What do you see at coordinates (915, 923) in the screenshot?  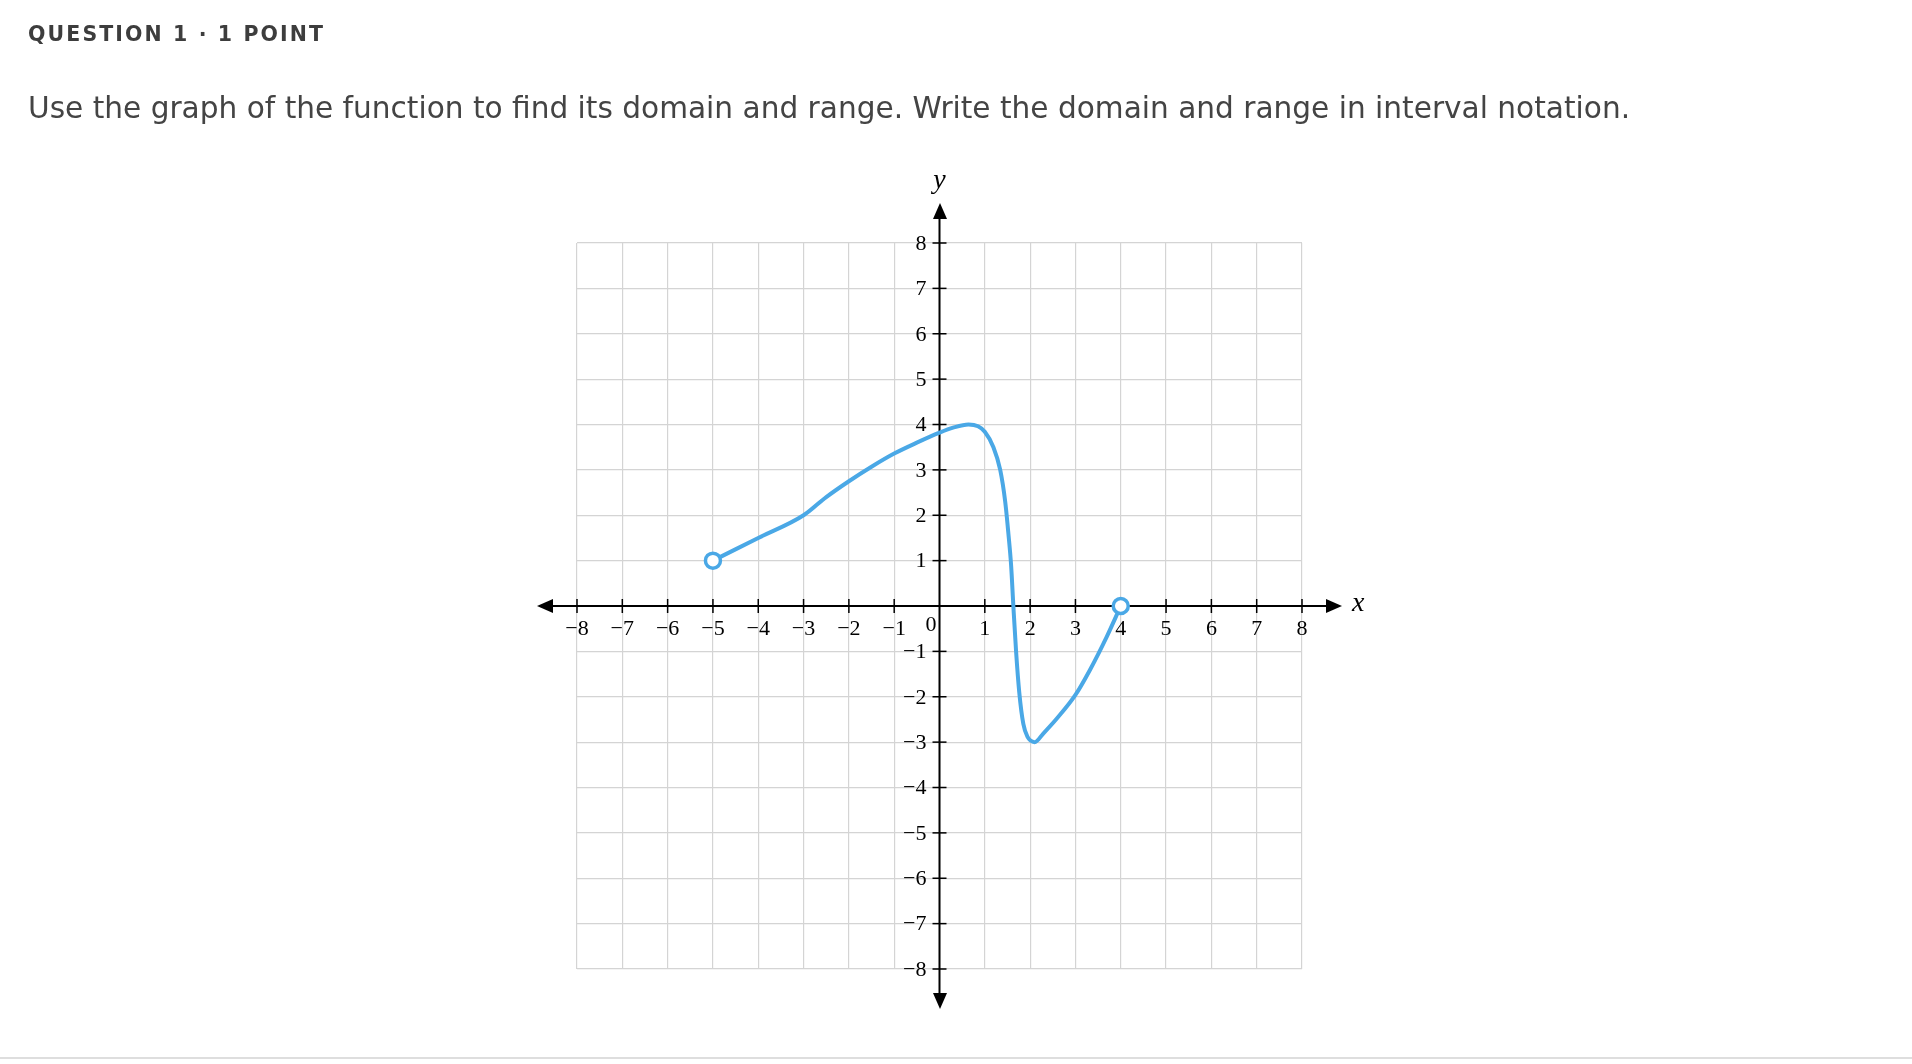 I see `y-tick-label: −7` at bounding box center [915, 923].